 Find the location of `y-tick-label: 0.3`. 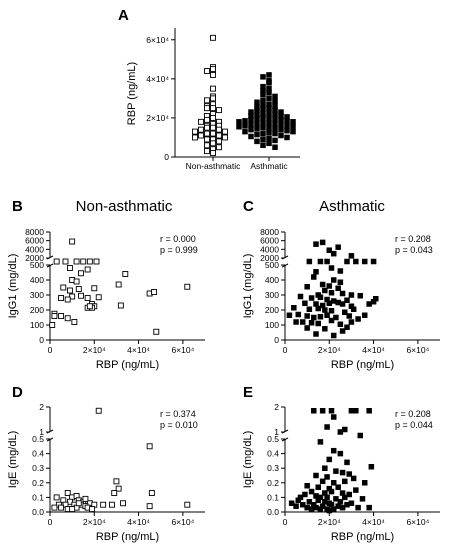

y-tick-label: 0.3 is located at coordinates (38, 468).